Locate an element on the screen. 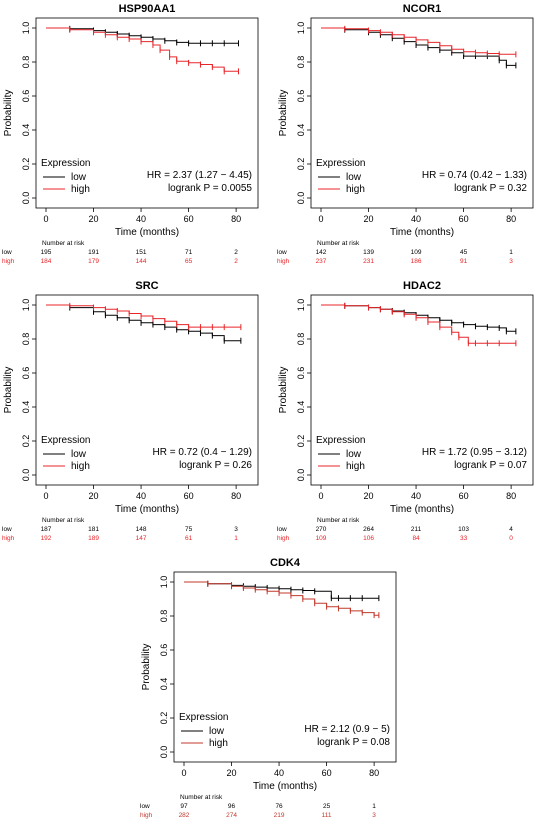  risk-count-high: 33 is located at coordinates (464, 538).